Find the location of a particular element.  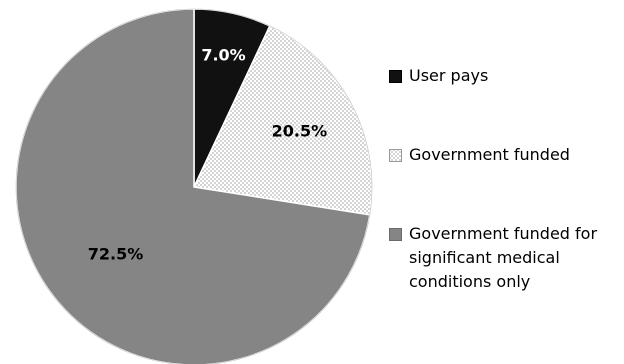

legend-item-government-funded: Government funded is located at coordinates (505, 155).